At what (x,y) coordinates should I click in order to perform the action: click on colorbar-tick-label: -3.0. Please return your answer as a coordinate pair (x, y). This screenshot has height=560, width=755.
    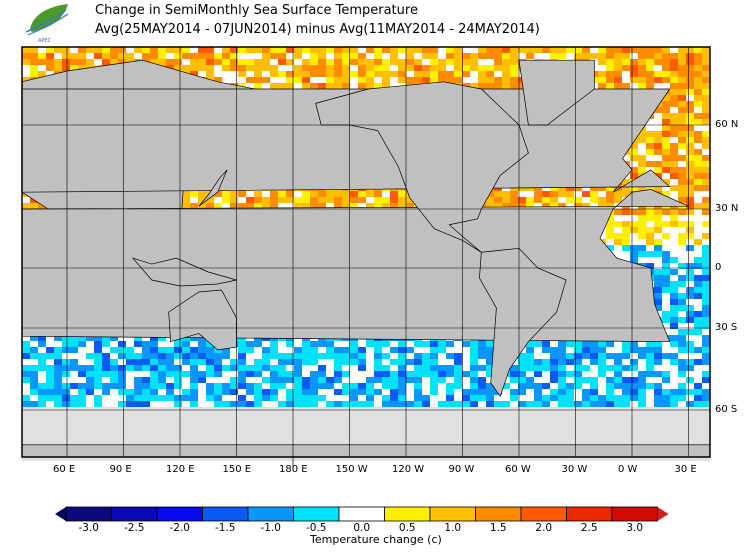
    Looking at the image, I should click on (89, 528).